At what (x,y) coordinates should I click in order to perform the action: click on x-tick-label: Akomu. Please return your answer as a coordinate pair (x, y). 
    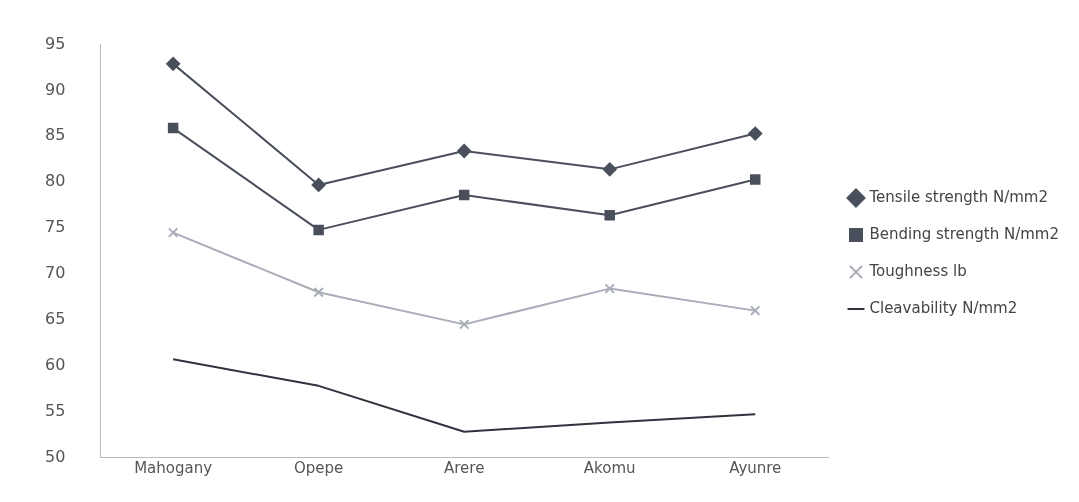
    Looking at the image, I should click on (609, 468).